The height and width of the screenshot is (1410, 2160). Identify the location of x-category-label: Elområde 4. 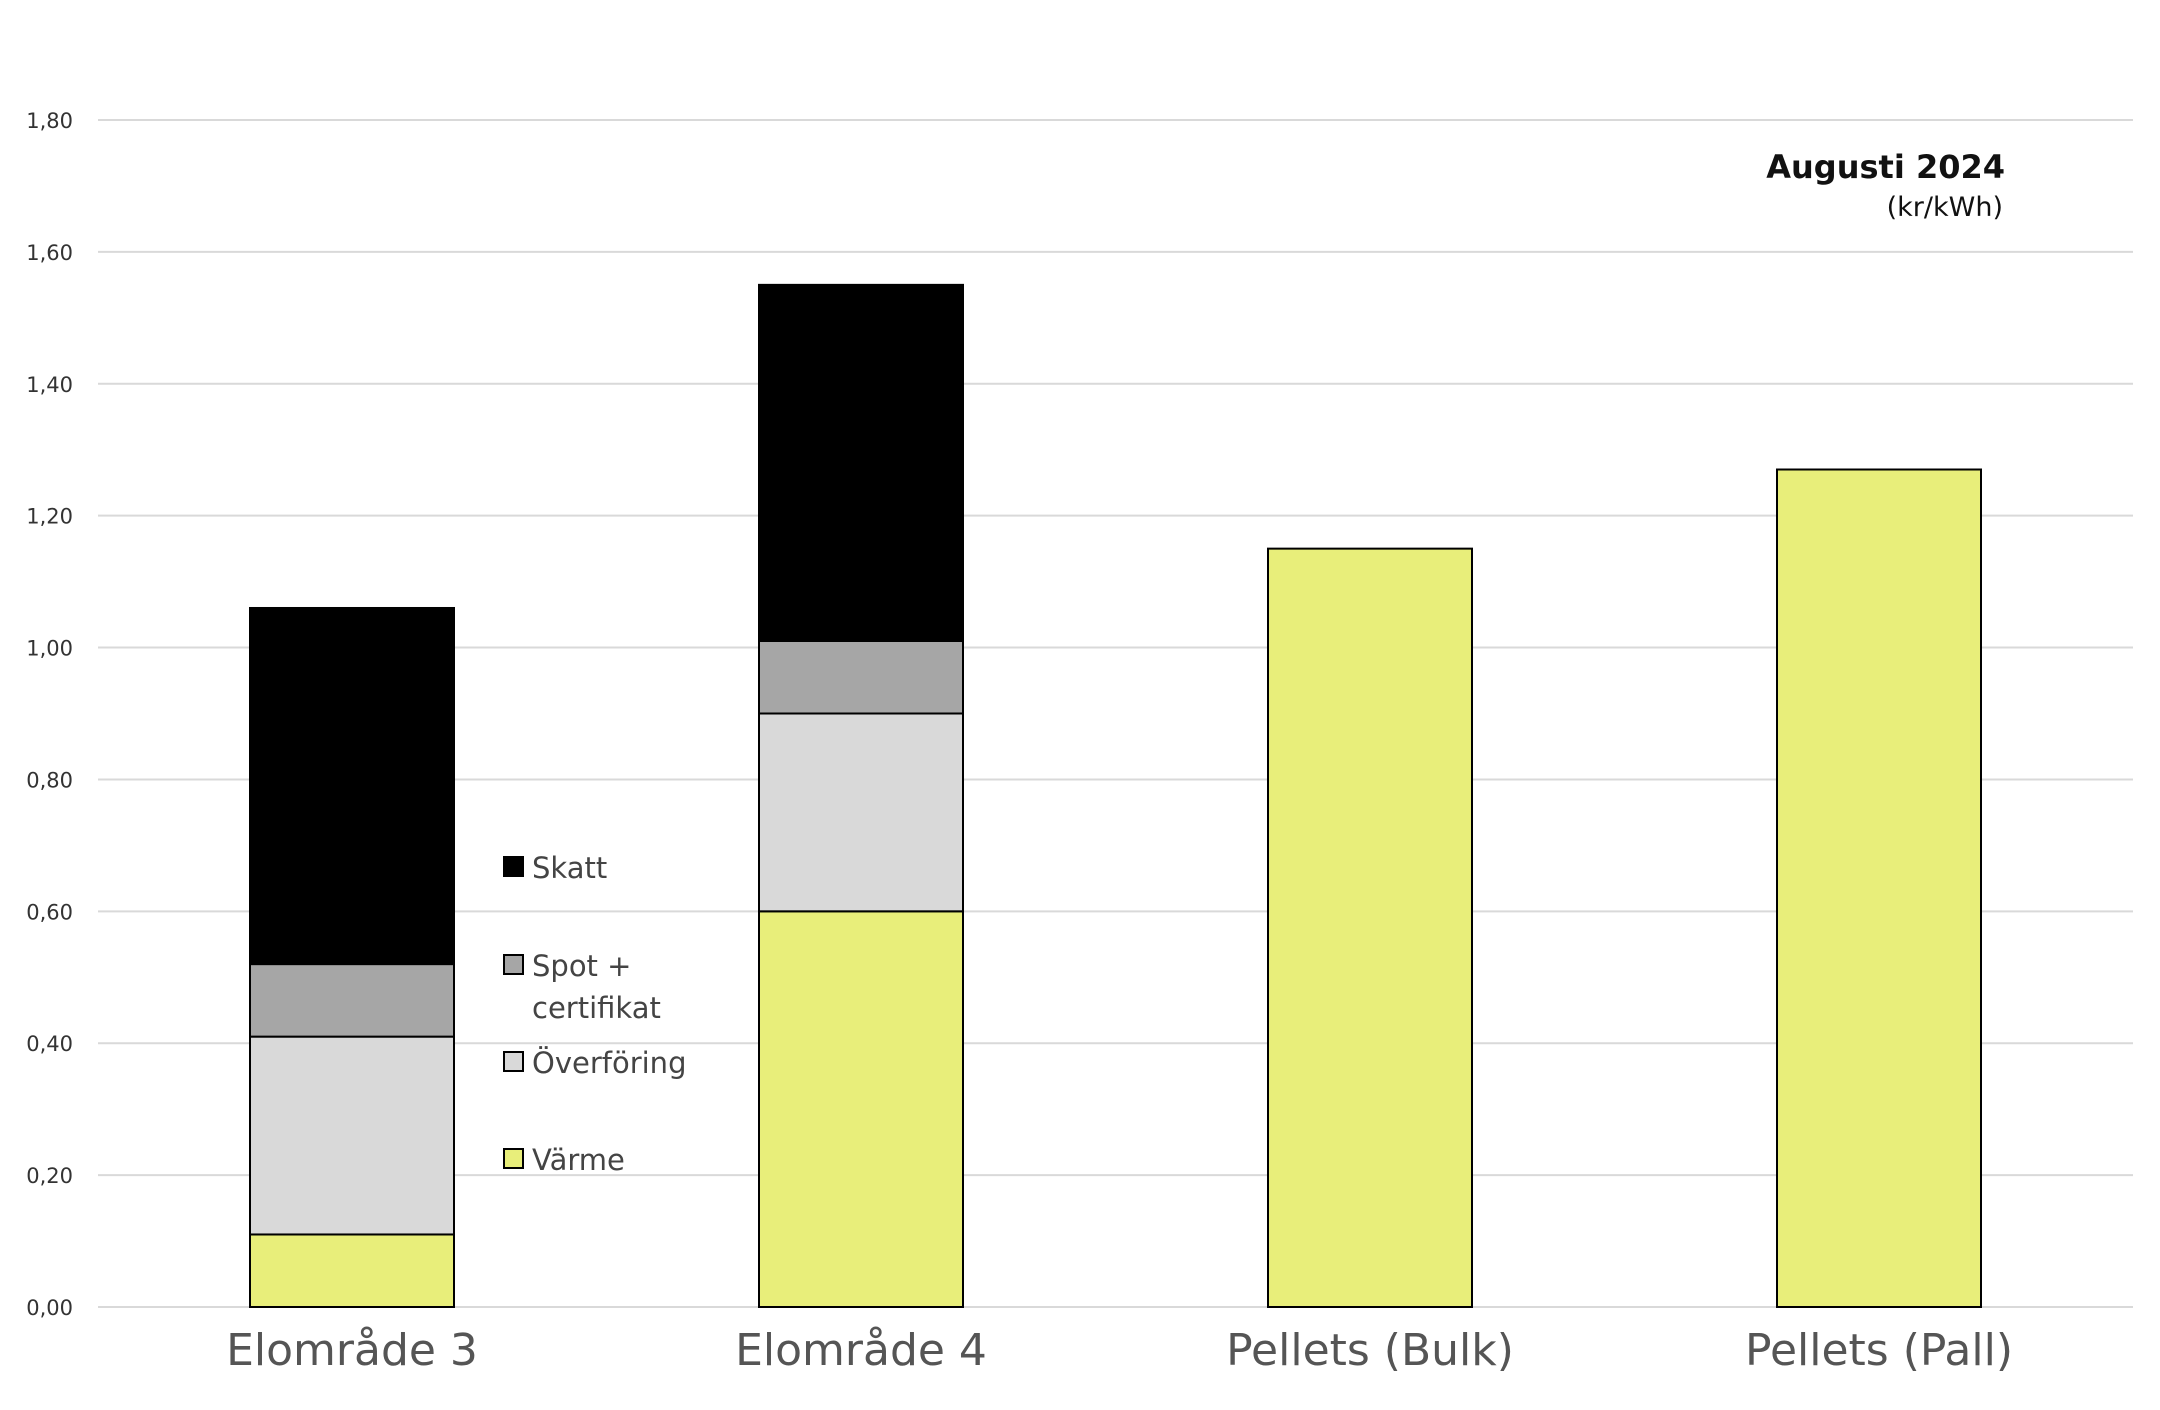
(861, 1350).